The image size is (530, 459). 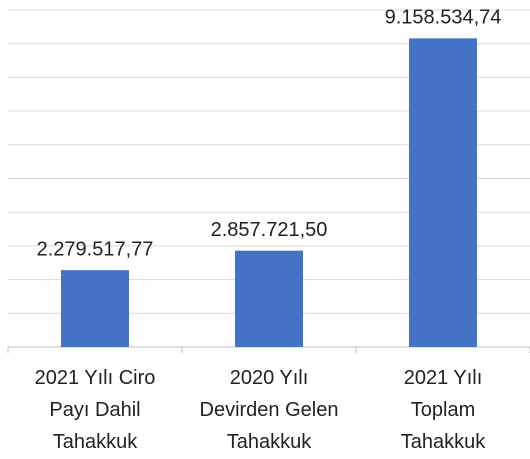 What do you see at coordinates (269, 410) in the screenshot?
I see `x-tick-label: 2020 Yılı Devirden Gelen Tahakkuk` at bounding box center [269, 410].